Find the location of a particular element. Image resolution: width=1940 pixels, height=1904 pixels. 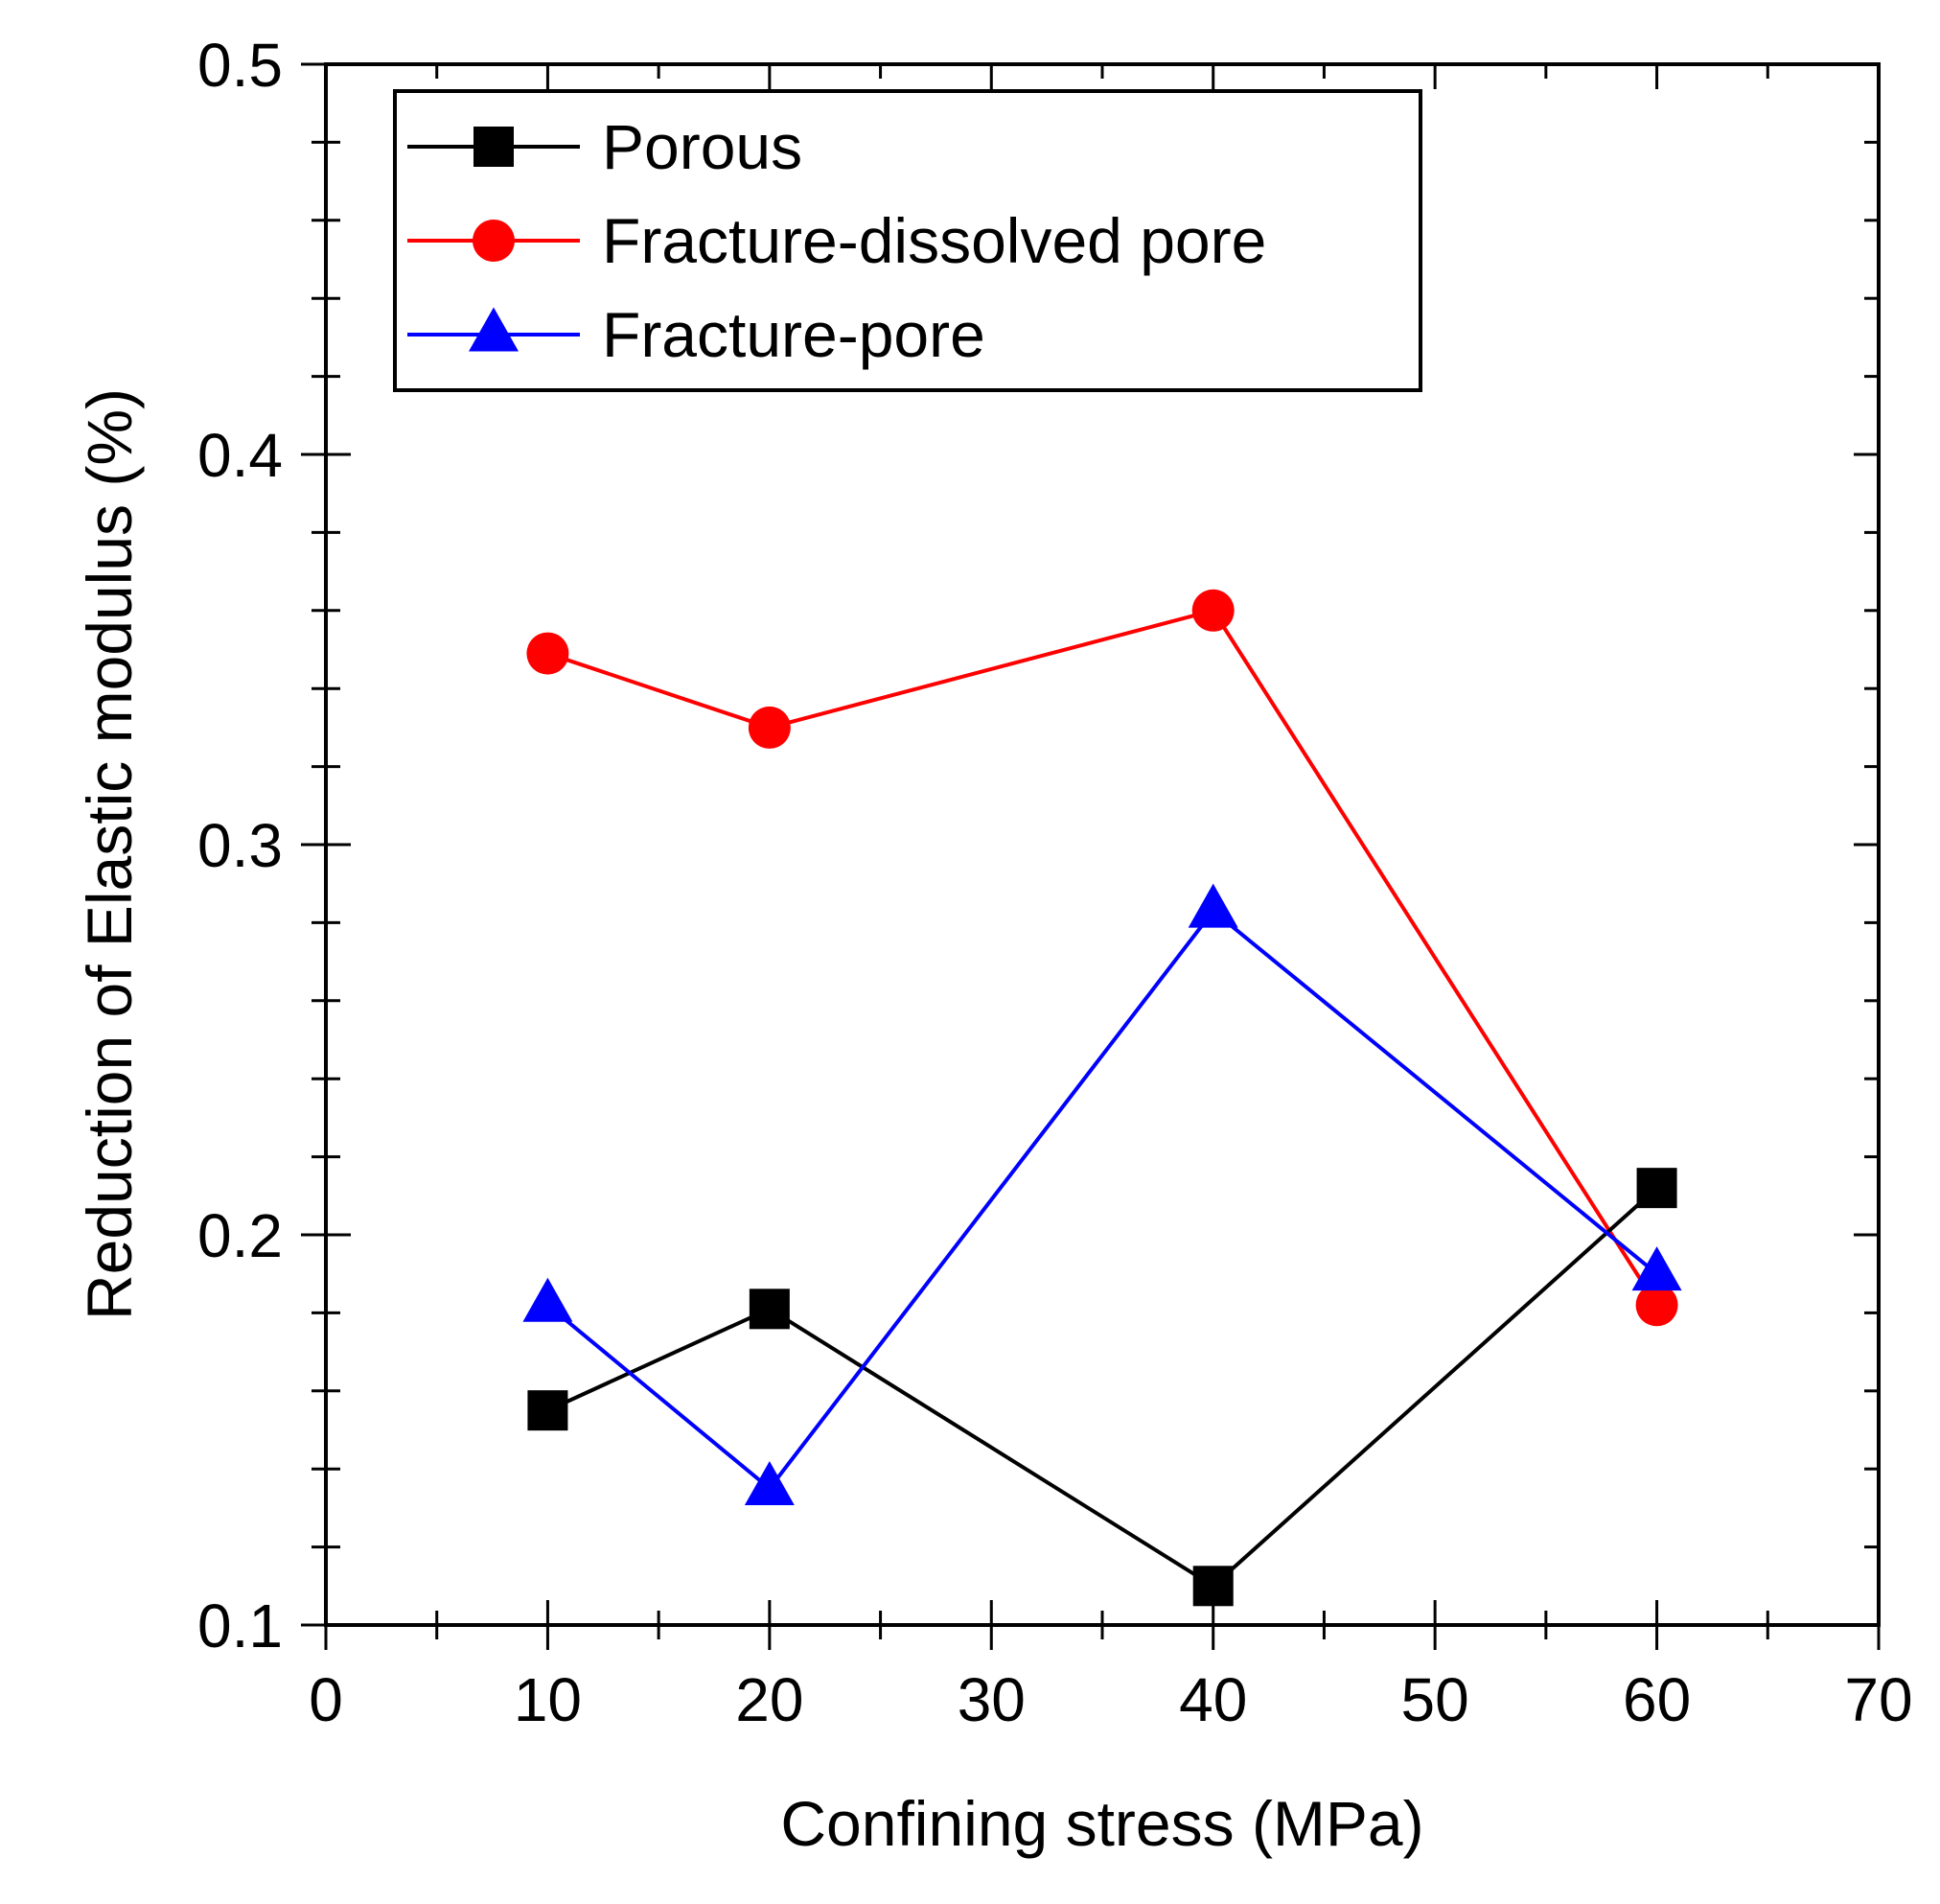

y-tick-label: 0.5 is located at coordinates (240, 66).